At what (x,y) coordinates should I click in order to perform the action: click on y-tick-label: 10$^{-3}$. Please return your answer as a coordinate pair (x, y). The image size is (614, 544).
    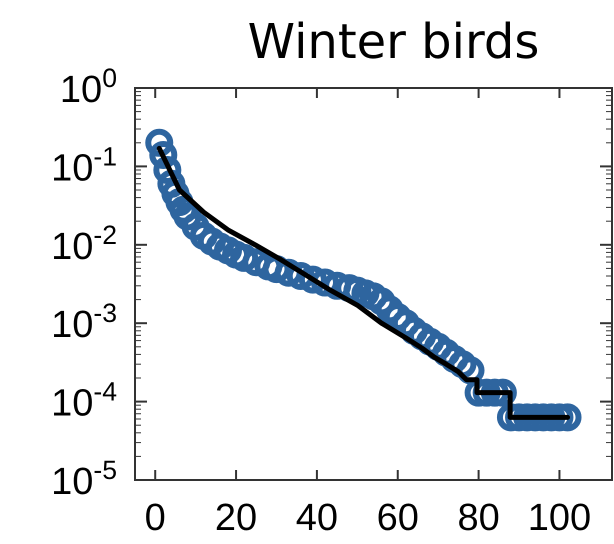
    Looking at the image, I should click on (84, 322).